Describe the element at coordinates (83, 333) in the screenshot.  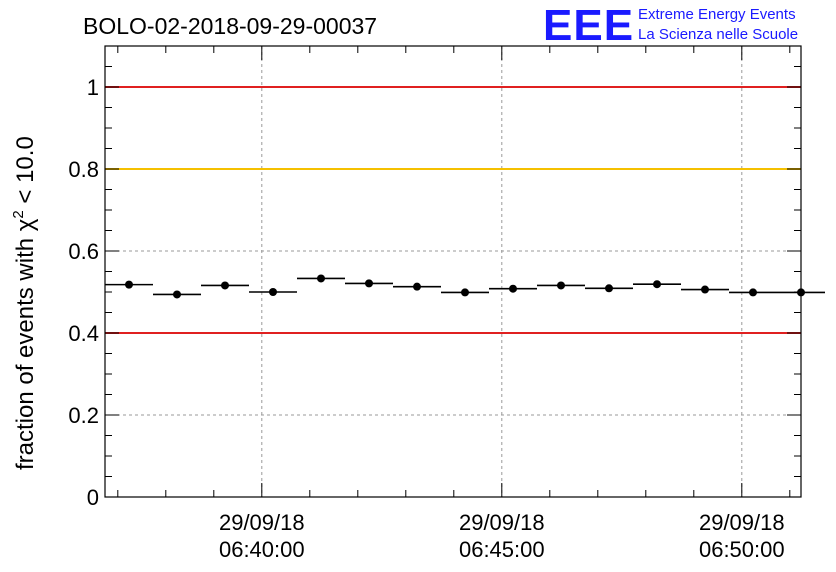
I see `y-tick-label: 0.4` at that location.